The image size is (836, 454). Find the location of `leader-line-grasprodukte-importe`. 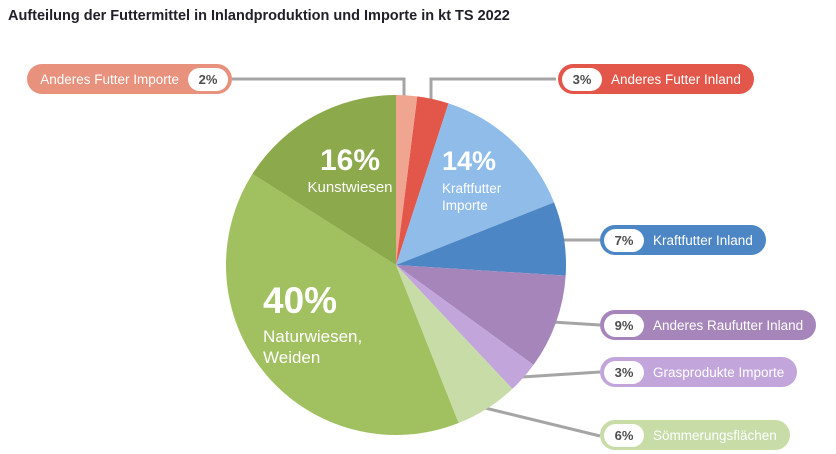

leader-line-grasprodukte-importe is located at coordinates (561, 374).